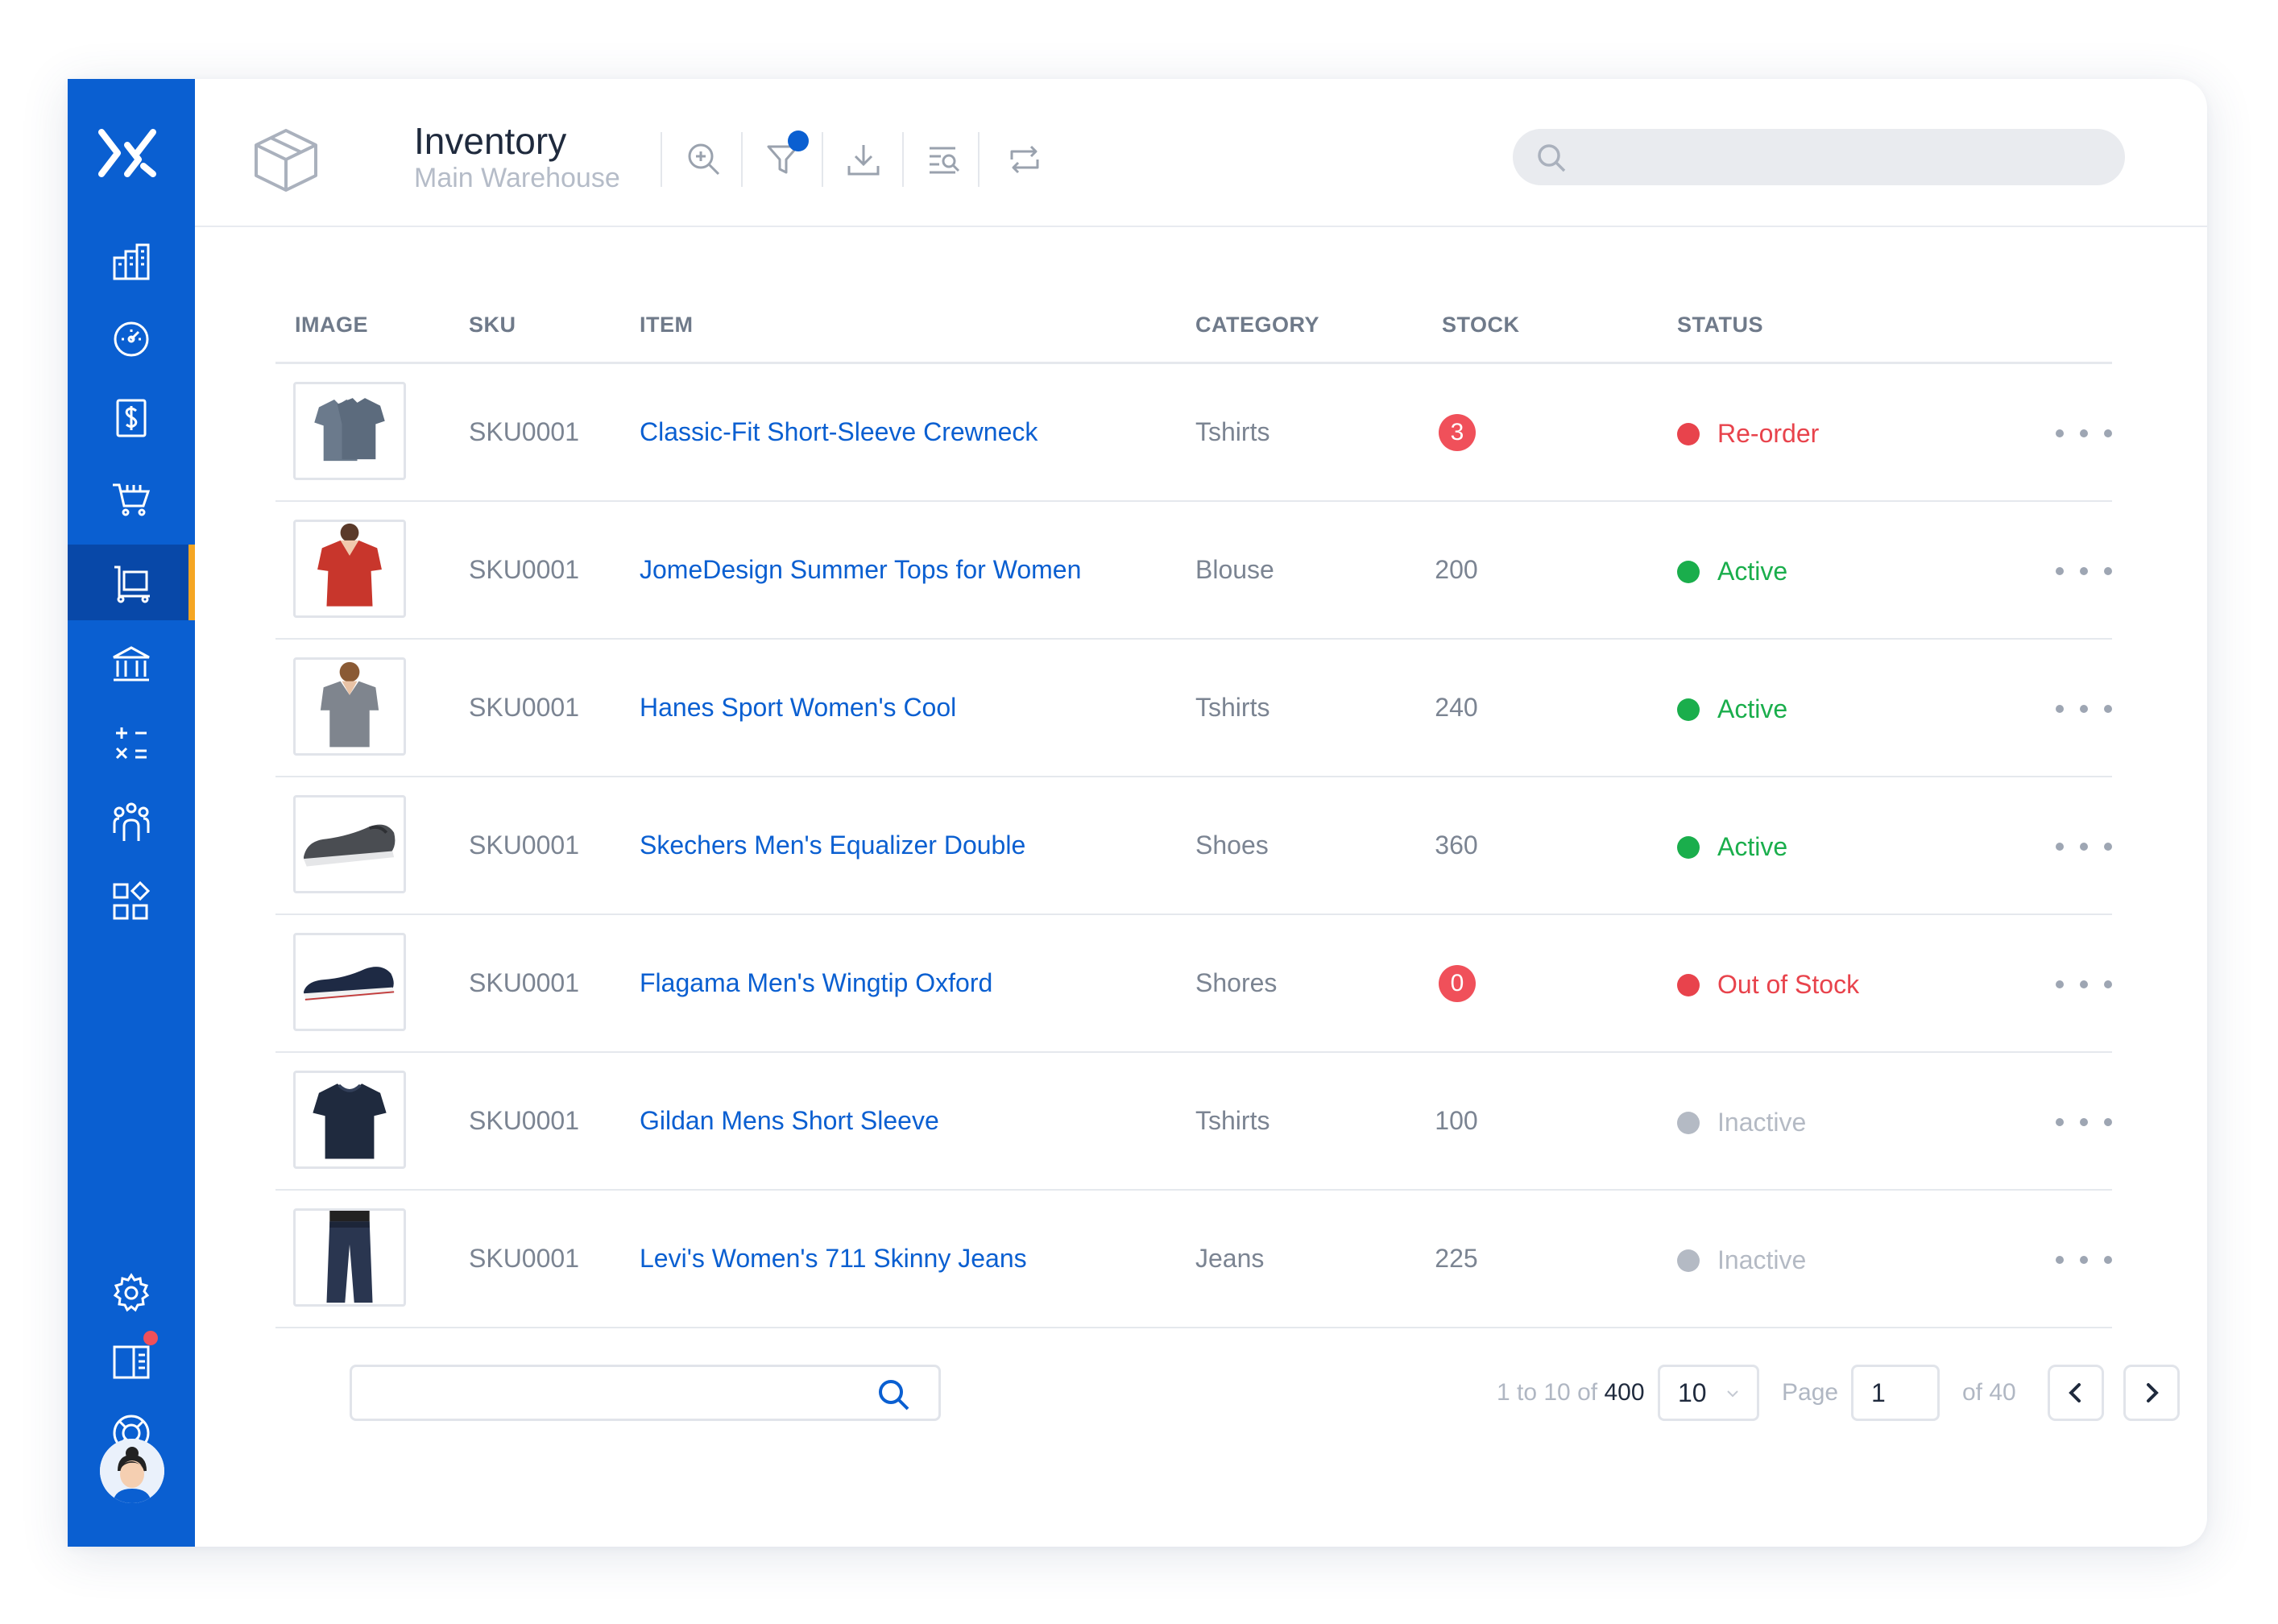  I want to click on zoom-button, so click(704, 159).